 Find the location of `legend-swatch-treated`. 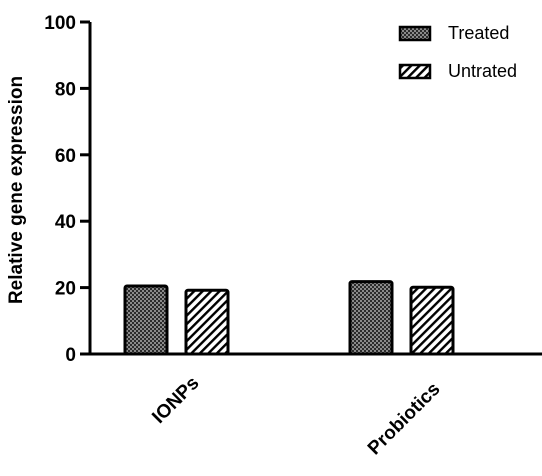

legend-swatch-treated is located at coordinates (415, 33).